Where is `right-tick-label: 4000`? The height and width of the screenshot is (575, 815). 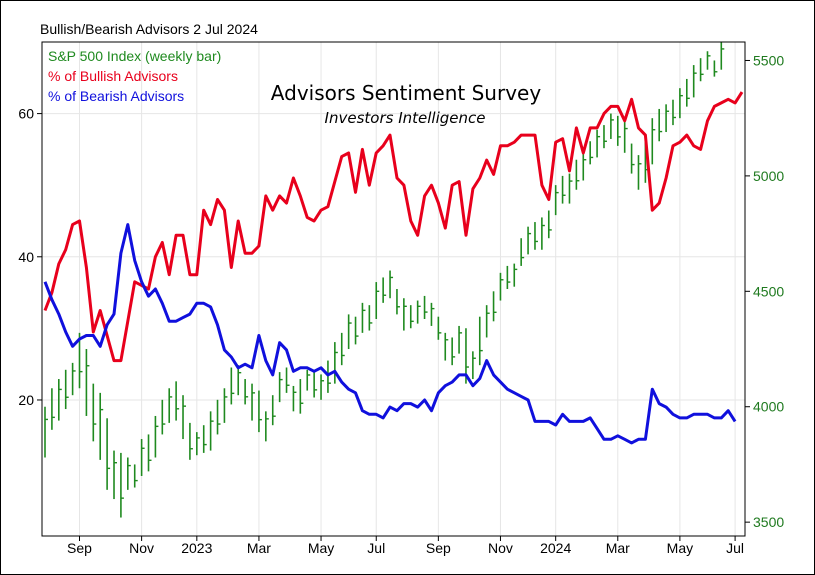 right-tick-label: 4000 is located at coordinates (768, 407).